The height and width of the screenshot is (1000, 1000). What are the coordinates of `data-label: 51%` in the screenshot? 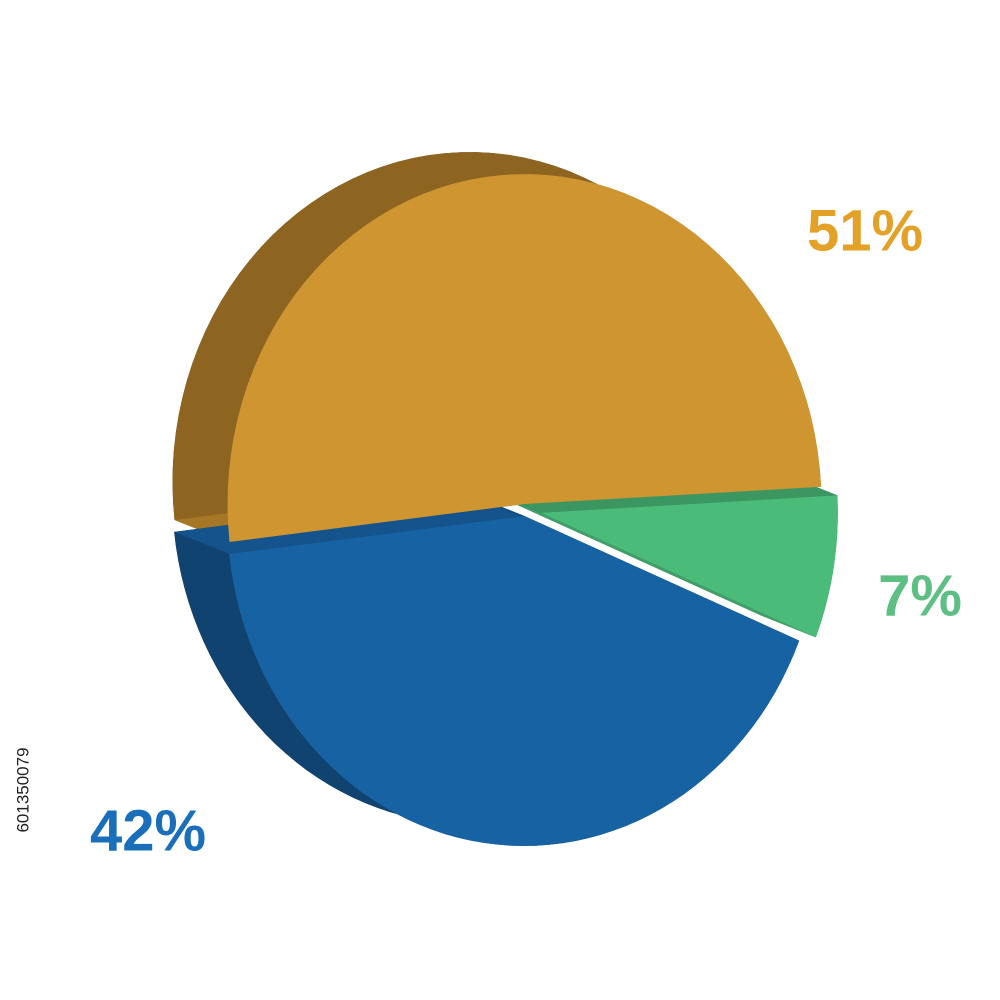 It's located at (865, 230).